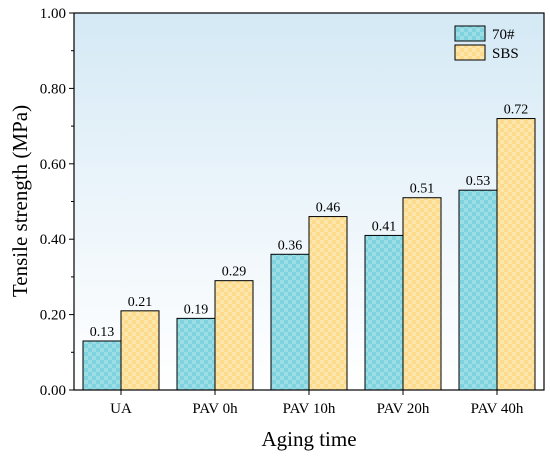 Image resolution: width=550 pixels, height=458 pixels. Describe the element at coordinates (53, 240) in the screenshot. I see `y-tick-label: 0.40` at that location.